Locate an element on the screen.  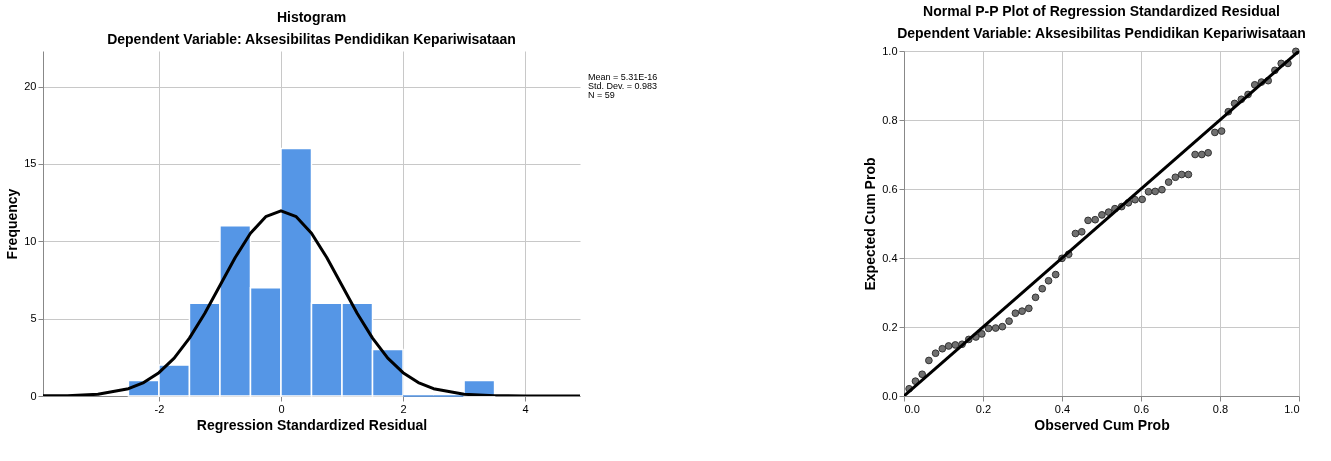
x-tick-label: 0.2 is located at coordinates (983, 408).